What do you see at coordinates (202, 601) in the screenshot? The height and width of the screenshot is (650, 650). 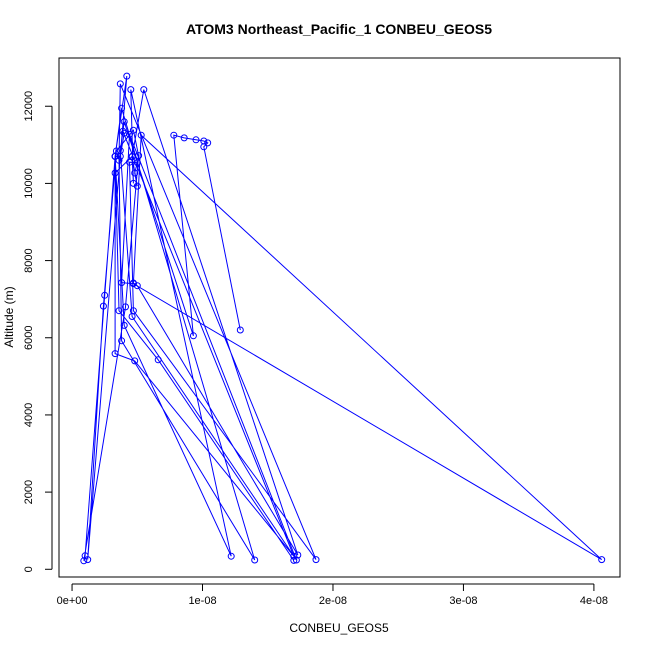 I see `x-tick-label: 1e-08` at bounding box center [202, 601].